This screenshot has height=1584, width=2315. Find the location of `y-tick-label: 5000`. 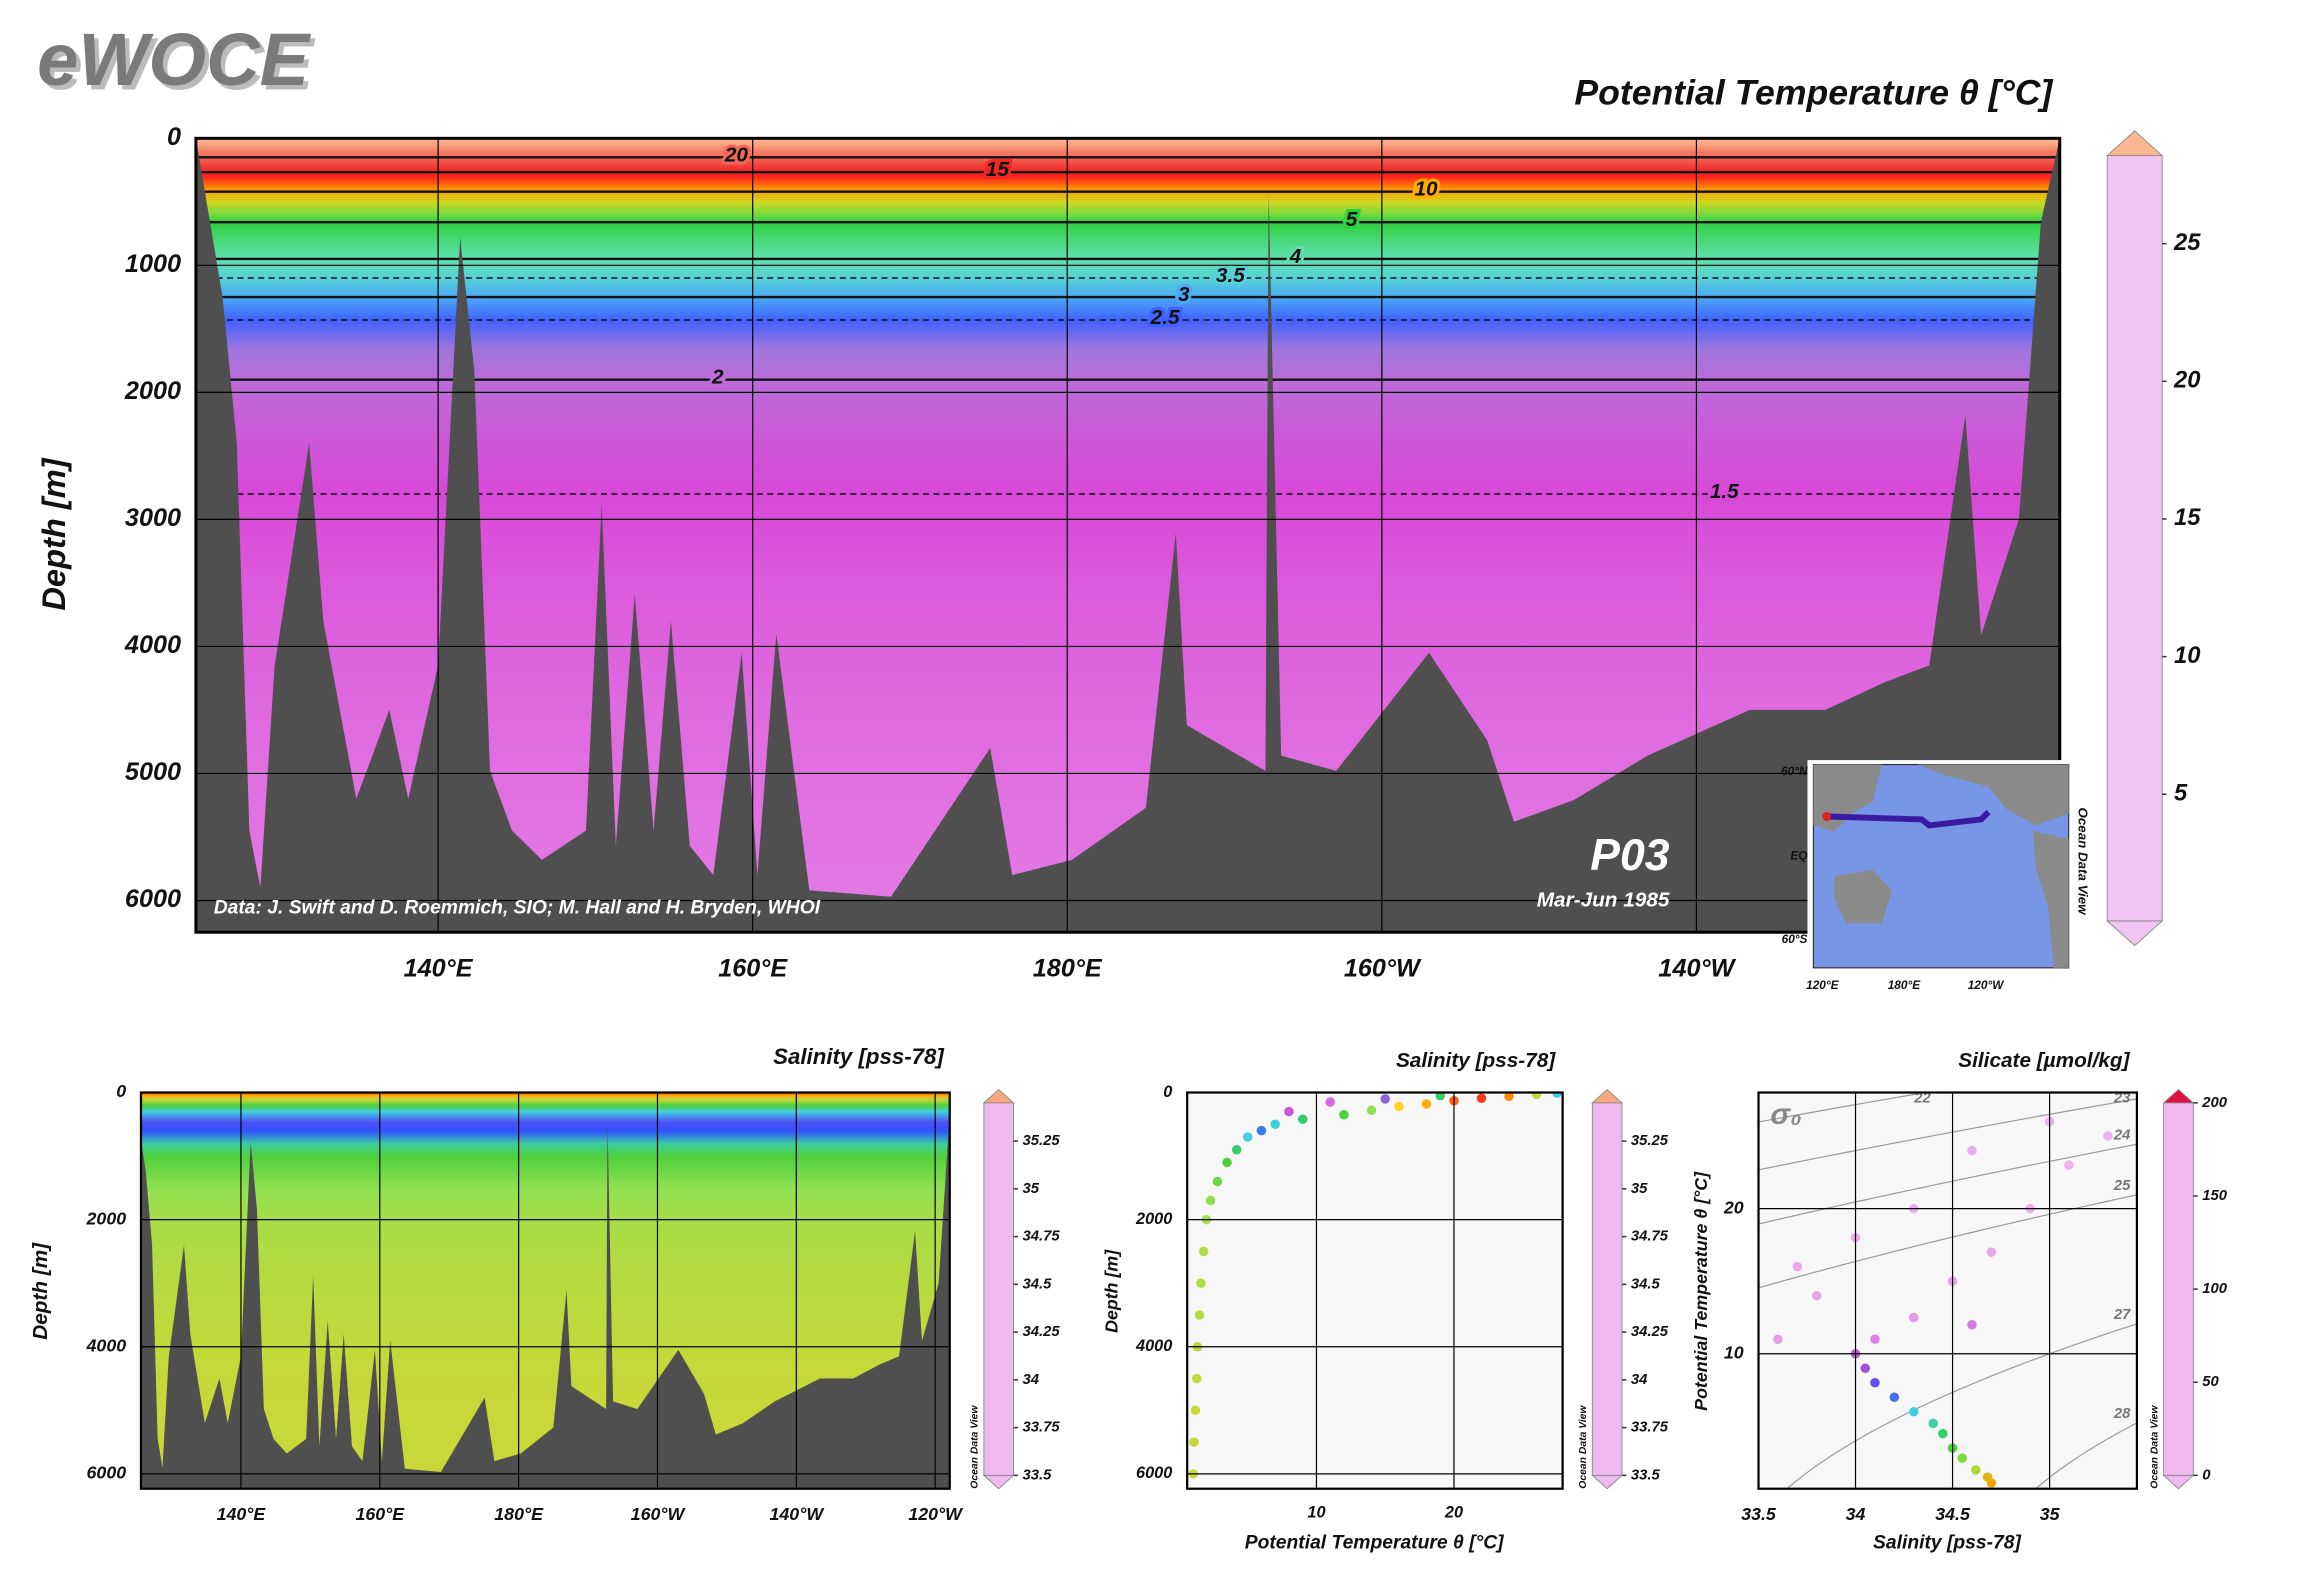

y-tick-label: 5000 is located at coordinates (153, 772).